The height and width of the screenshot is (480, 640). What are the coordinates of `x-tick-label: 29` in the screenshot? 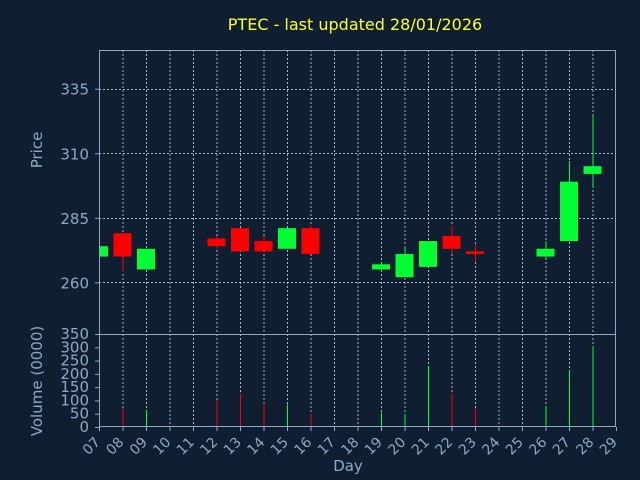 It's located at (609, 447).